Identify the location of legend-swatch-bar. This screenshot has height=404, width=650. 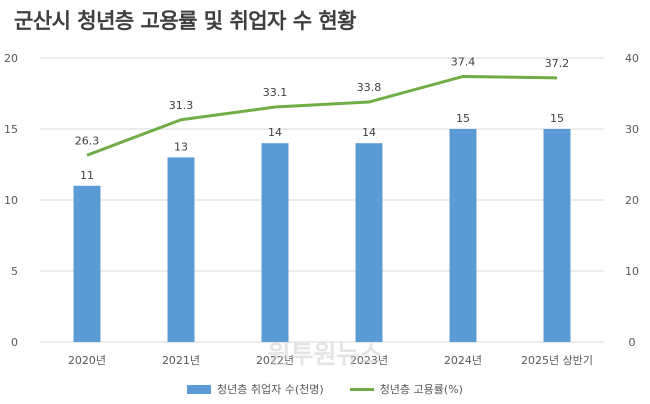
(199, 389).